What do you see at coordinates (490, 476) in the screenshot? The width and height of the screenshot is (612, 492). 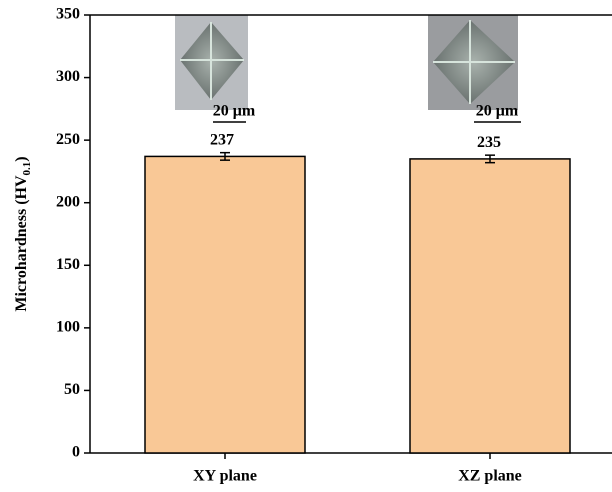 I see `x-tick-label: XZ plane` at bounding box center [490, 476].